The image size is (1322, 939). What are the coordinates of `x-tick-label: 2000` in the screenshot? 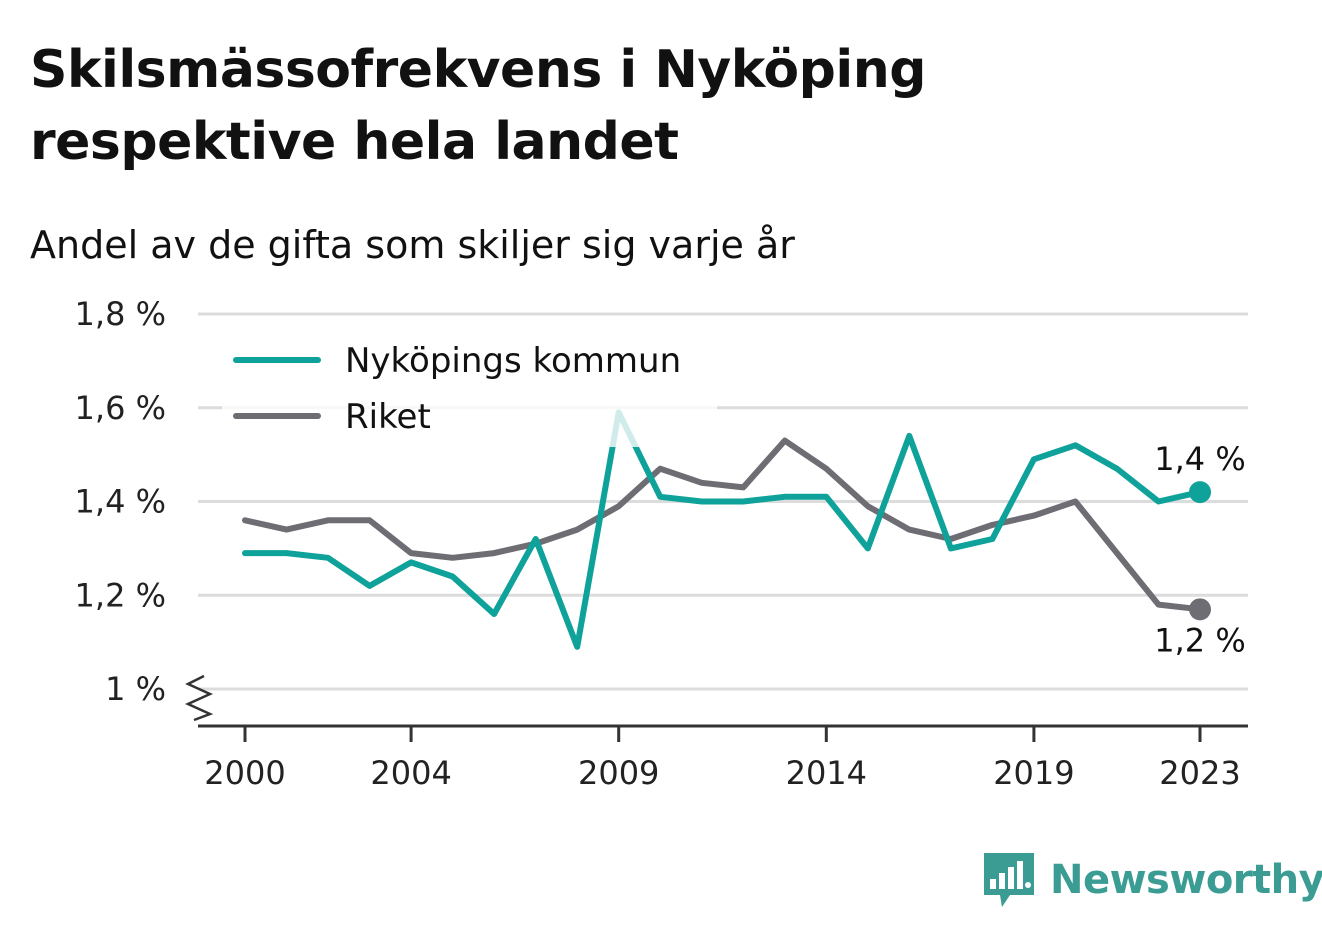 It's located at (244, 773).